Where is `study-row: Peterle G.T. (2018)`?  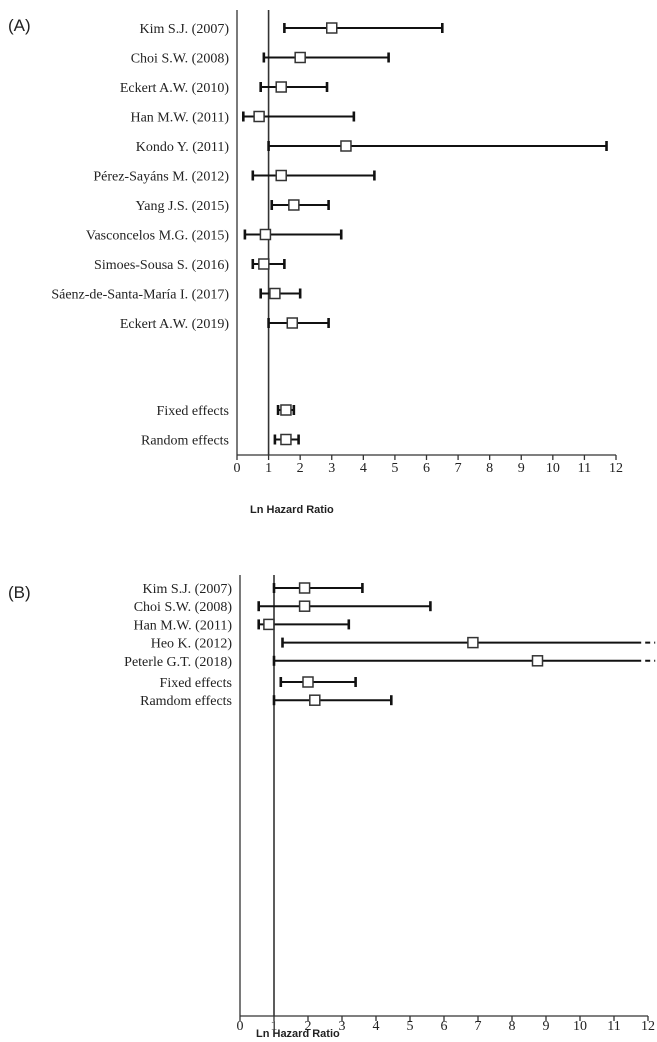
study-row: Peterle G.T. (2018) is located at coordinates (390, 662).